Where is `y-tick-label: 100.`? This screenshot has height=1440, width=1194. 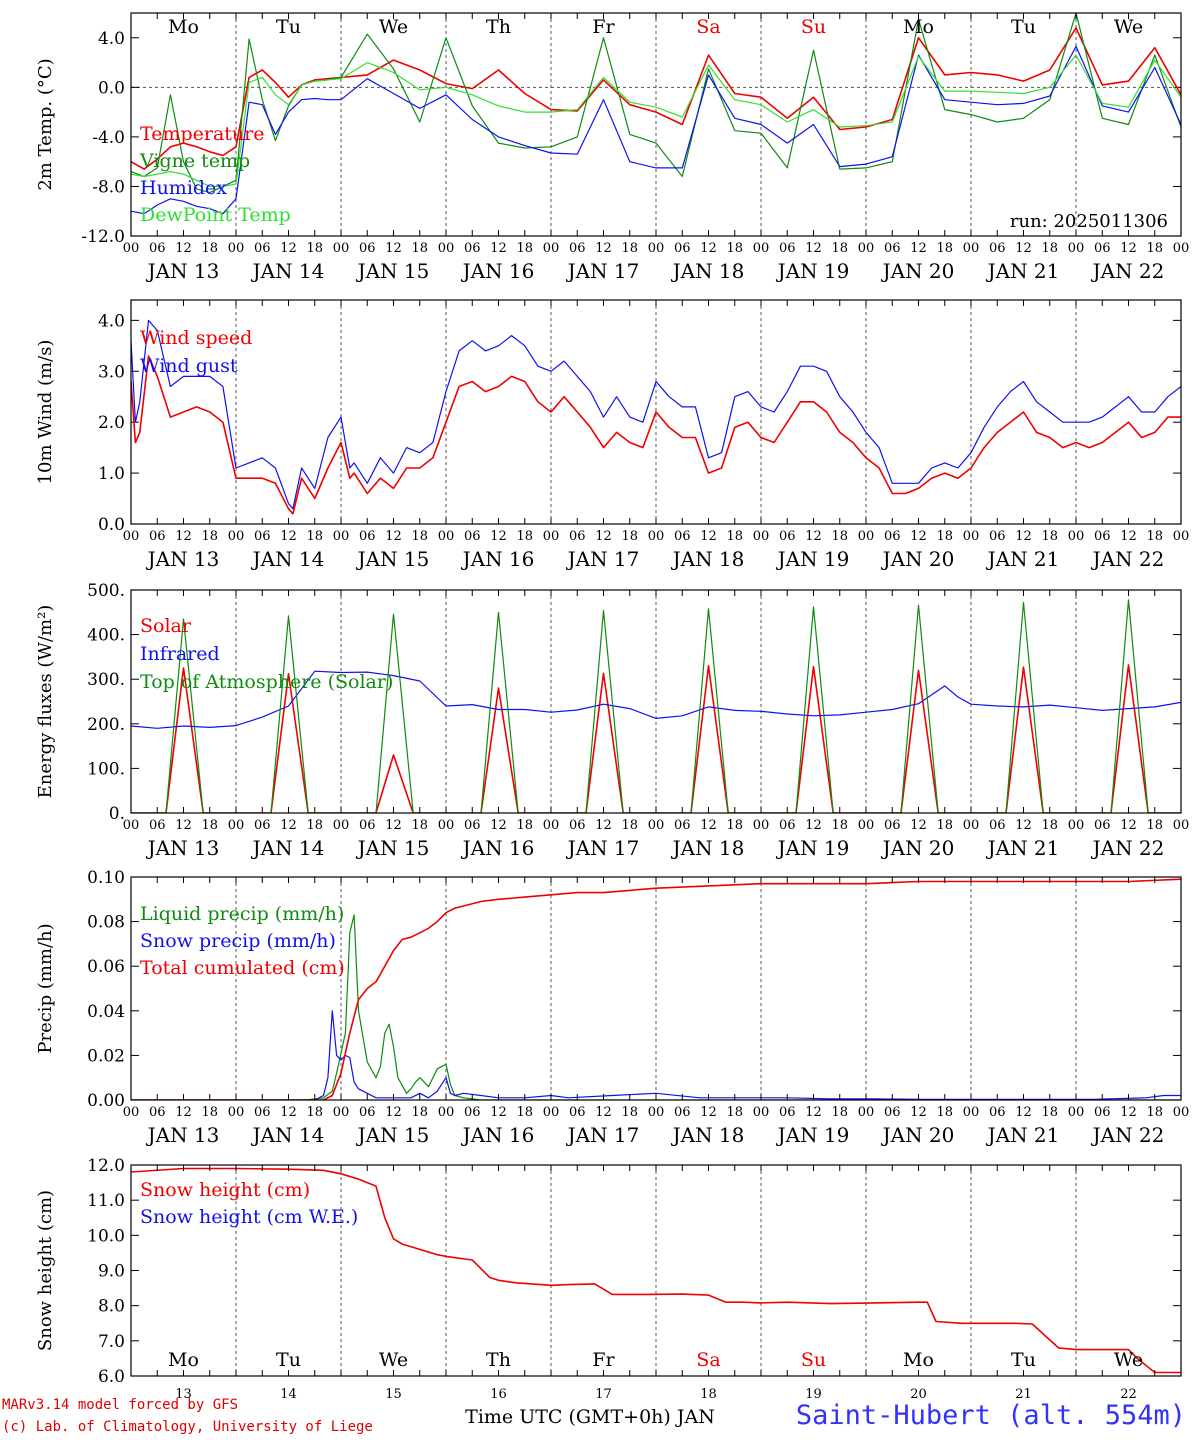 y-tick-label: 100. is located at coordinates (106, 769).